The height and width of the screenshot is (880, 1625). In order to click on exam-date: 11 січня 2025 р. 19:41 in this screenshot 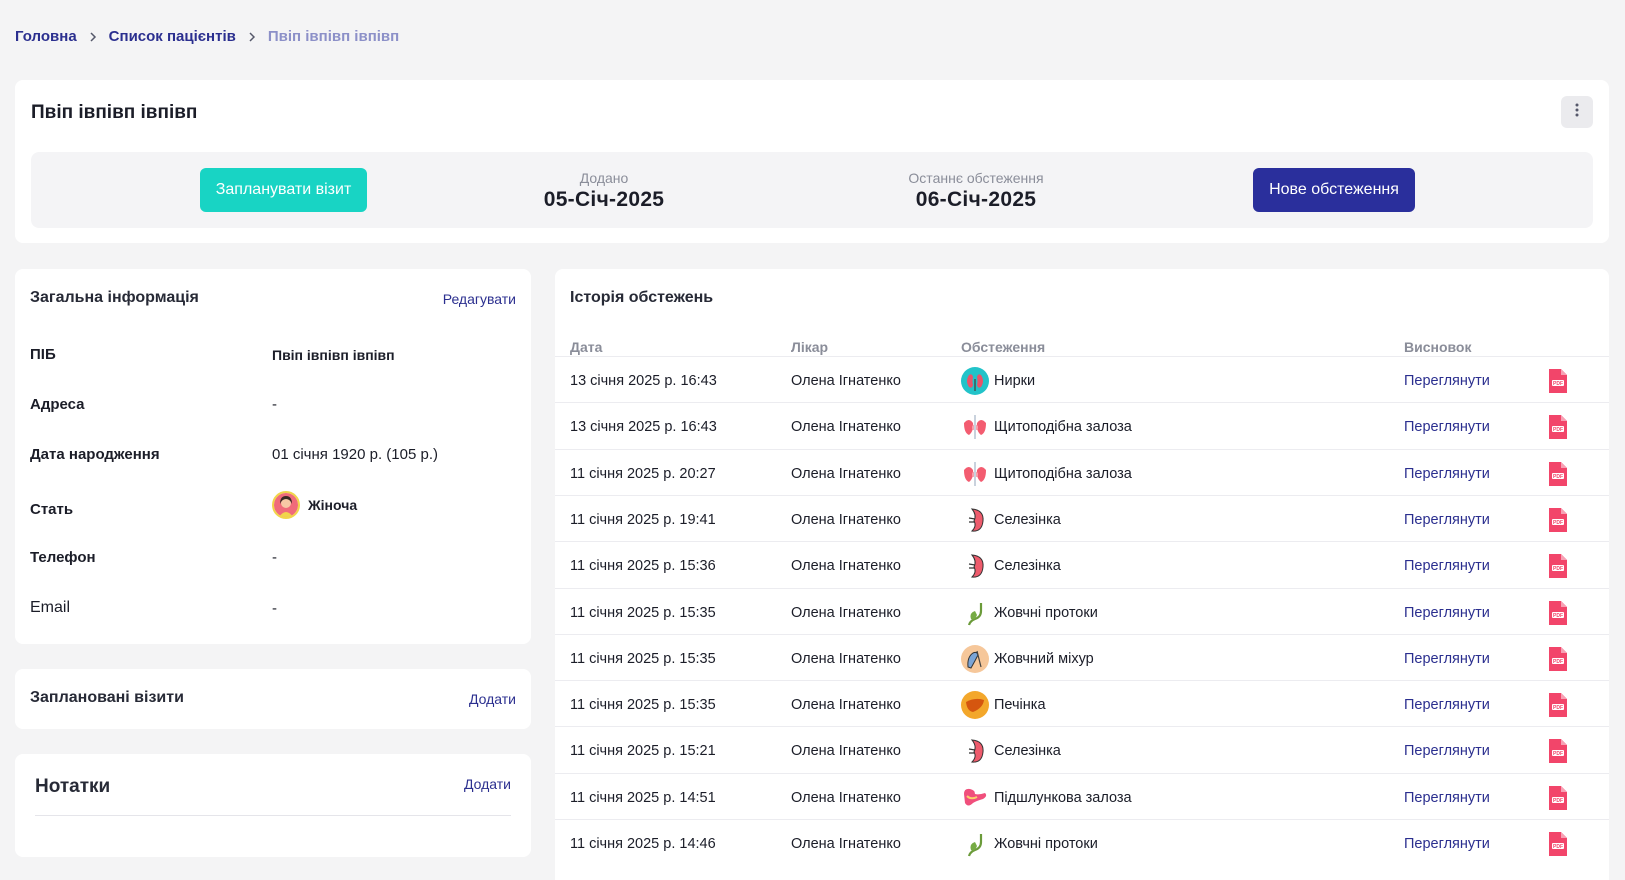, I will do `click(643, 519)`.